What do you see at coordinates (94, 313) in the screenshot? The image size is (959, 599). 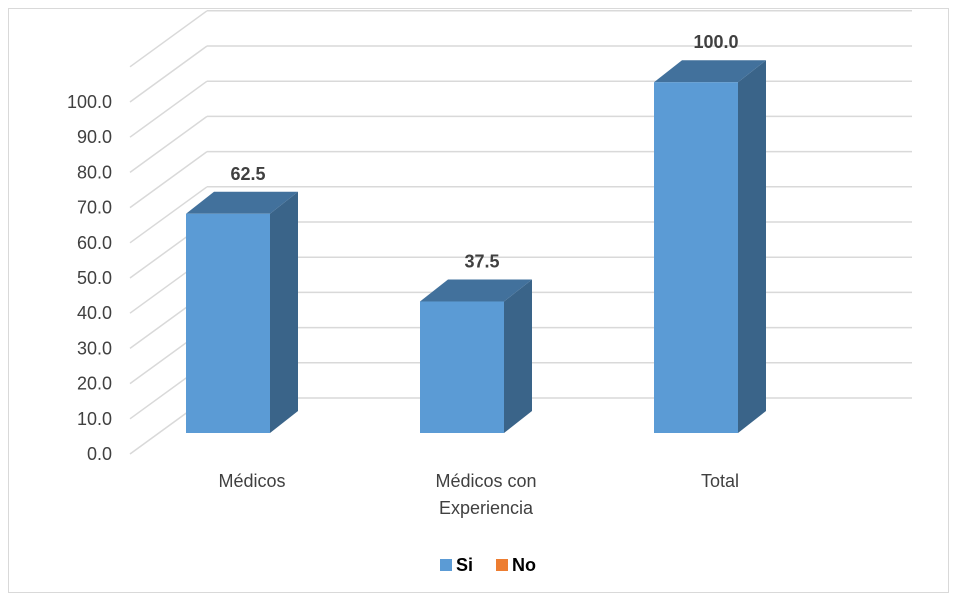 I see `y-tick-label: 40.0` at bounding box center [94, 313].